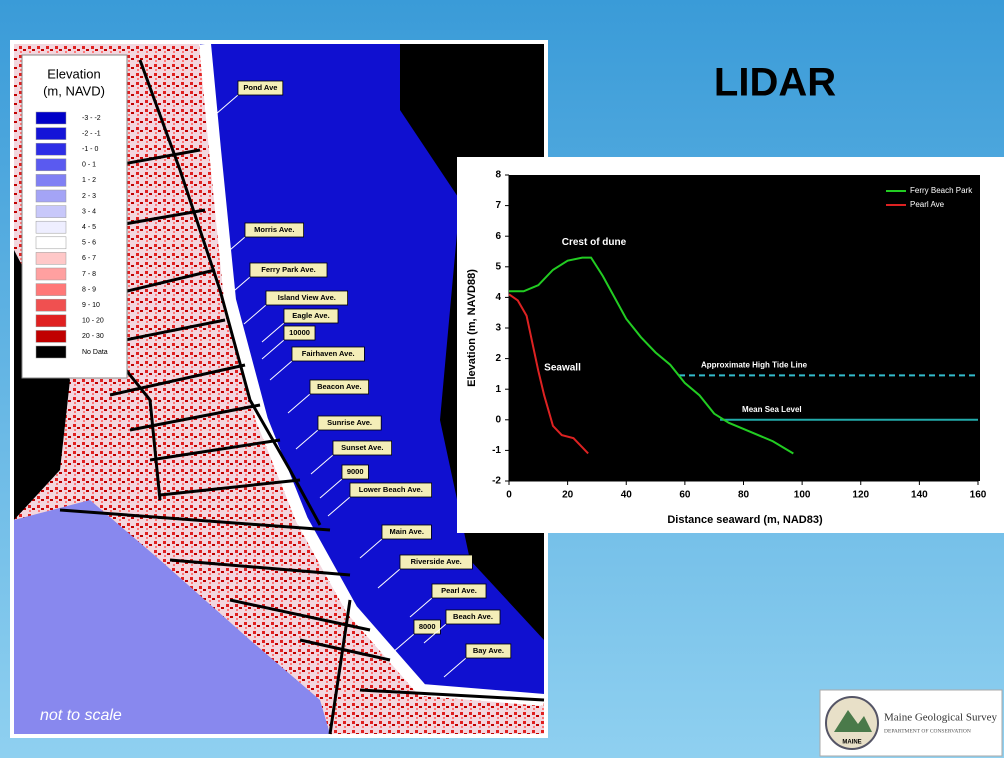 This screenshot has width=1004, height=763. What do you see at coordinates (498, 266) in the screenshot?
I see `y-tick-label: 5` at bounding box center [498, 266].